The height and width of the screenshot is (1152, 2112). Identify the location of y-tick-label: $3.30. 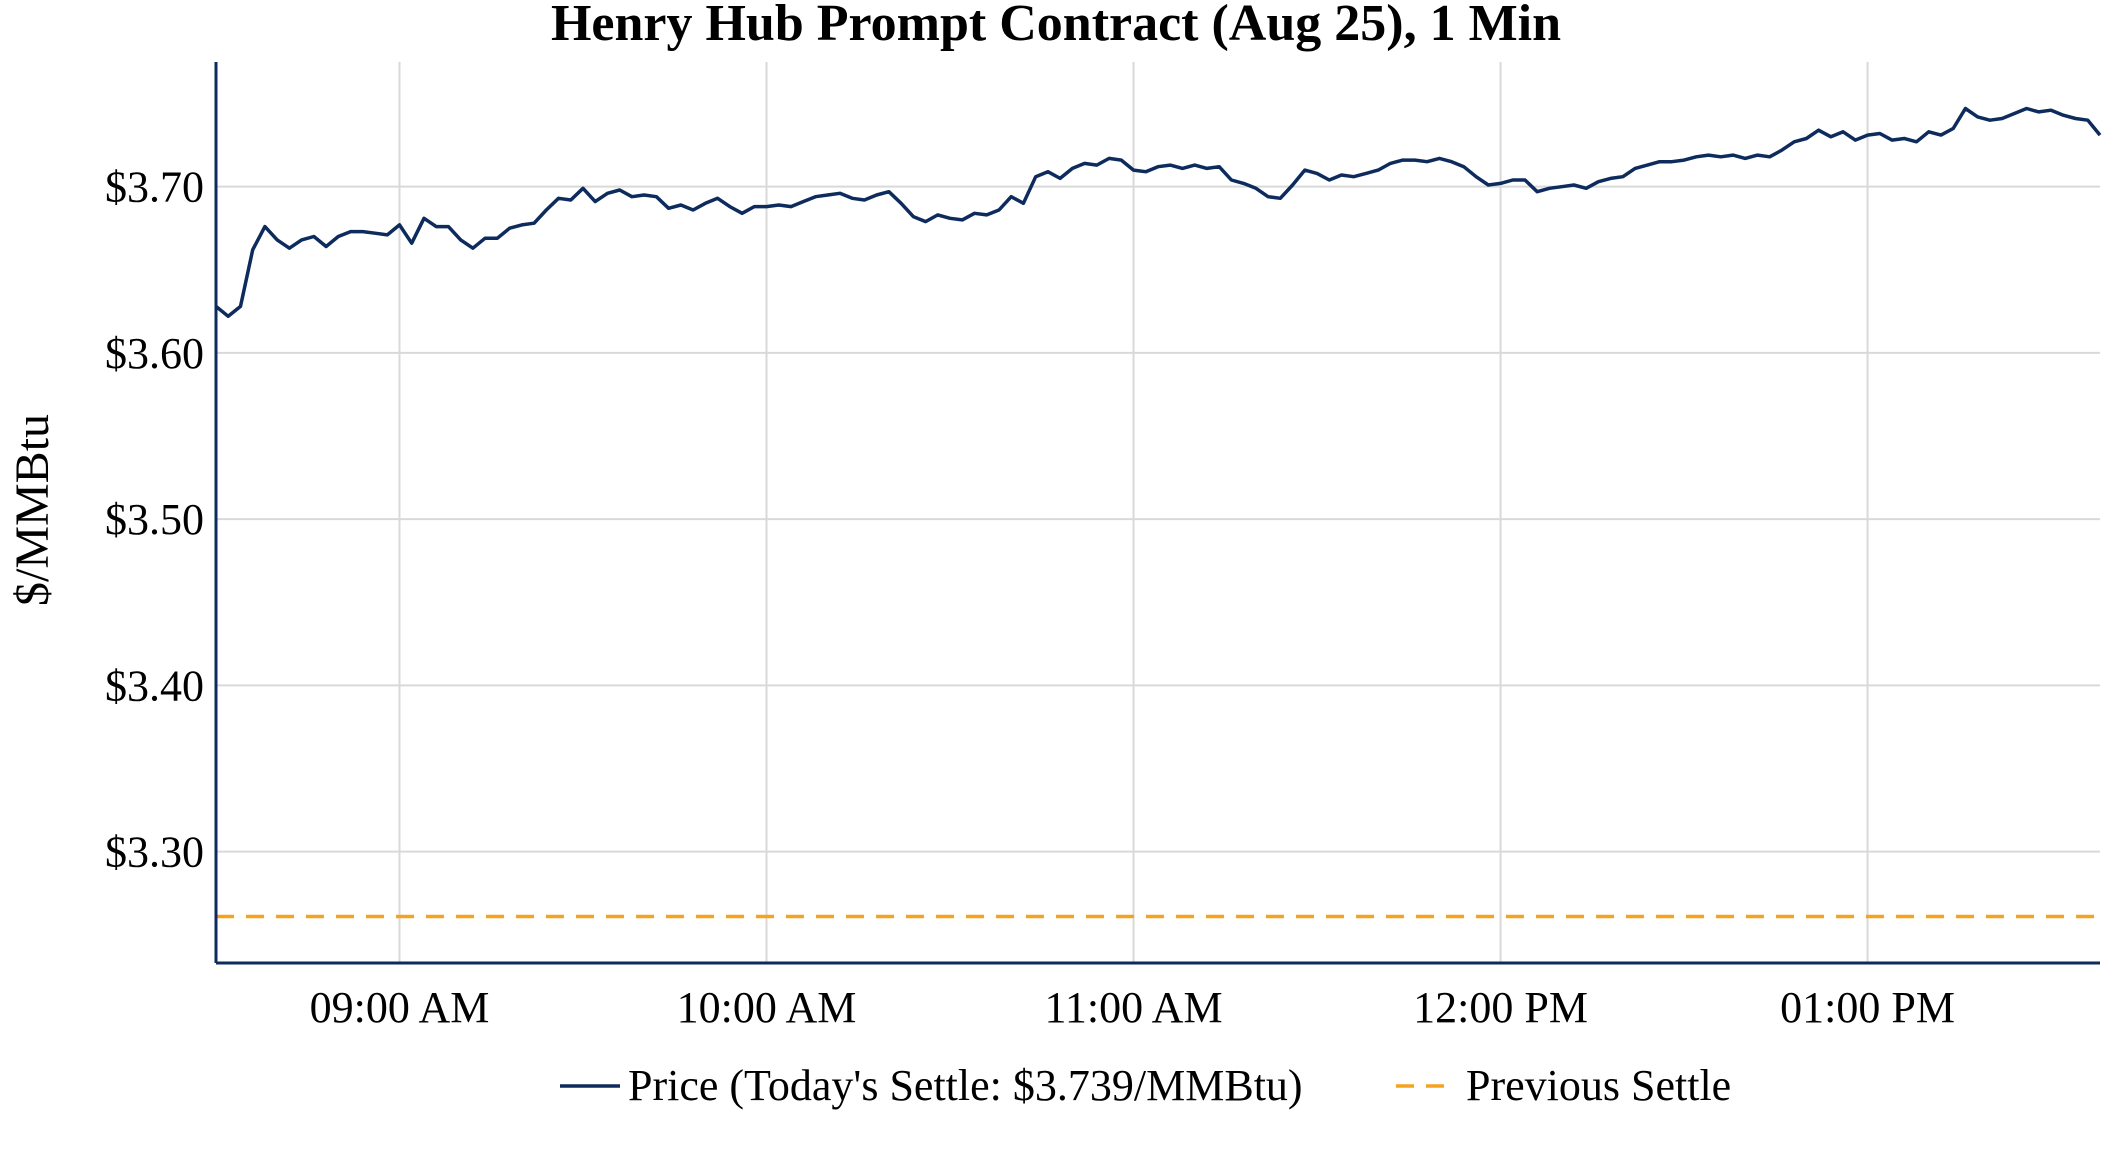
(154, 852).